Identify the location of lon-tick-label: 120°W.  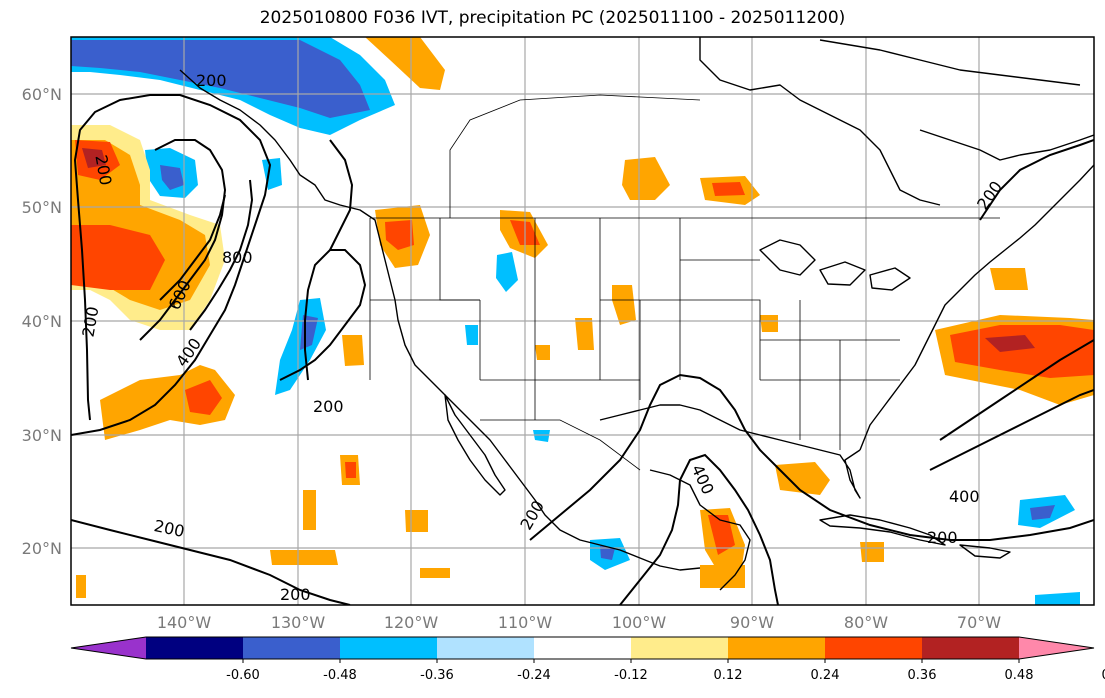
(411, 622).